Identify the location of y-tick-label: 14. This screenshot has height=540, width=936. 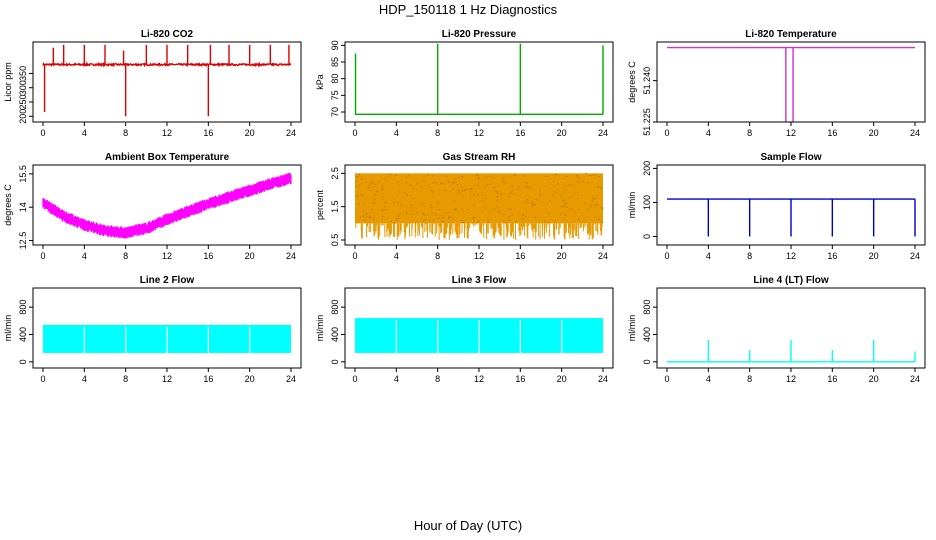
(23, 207).